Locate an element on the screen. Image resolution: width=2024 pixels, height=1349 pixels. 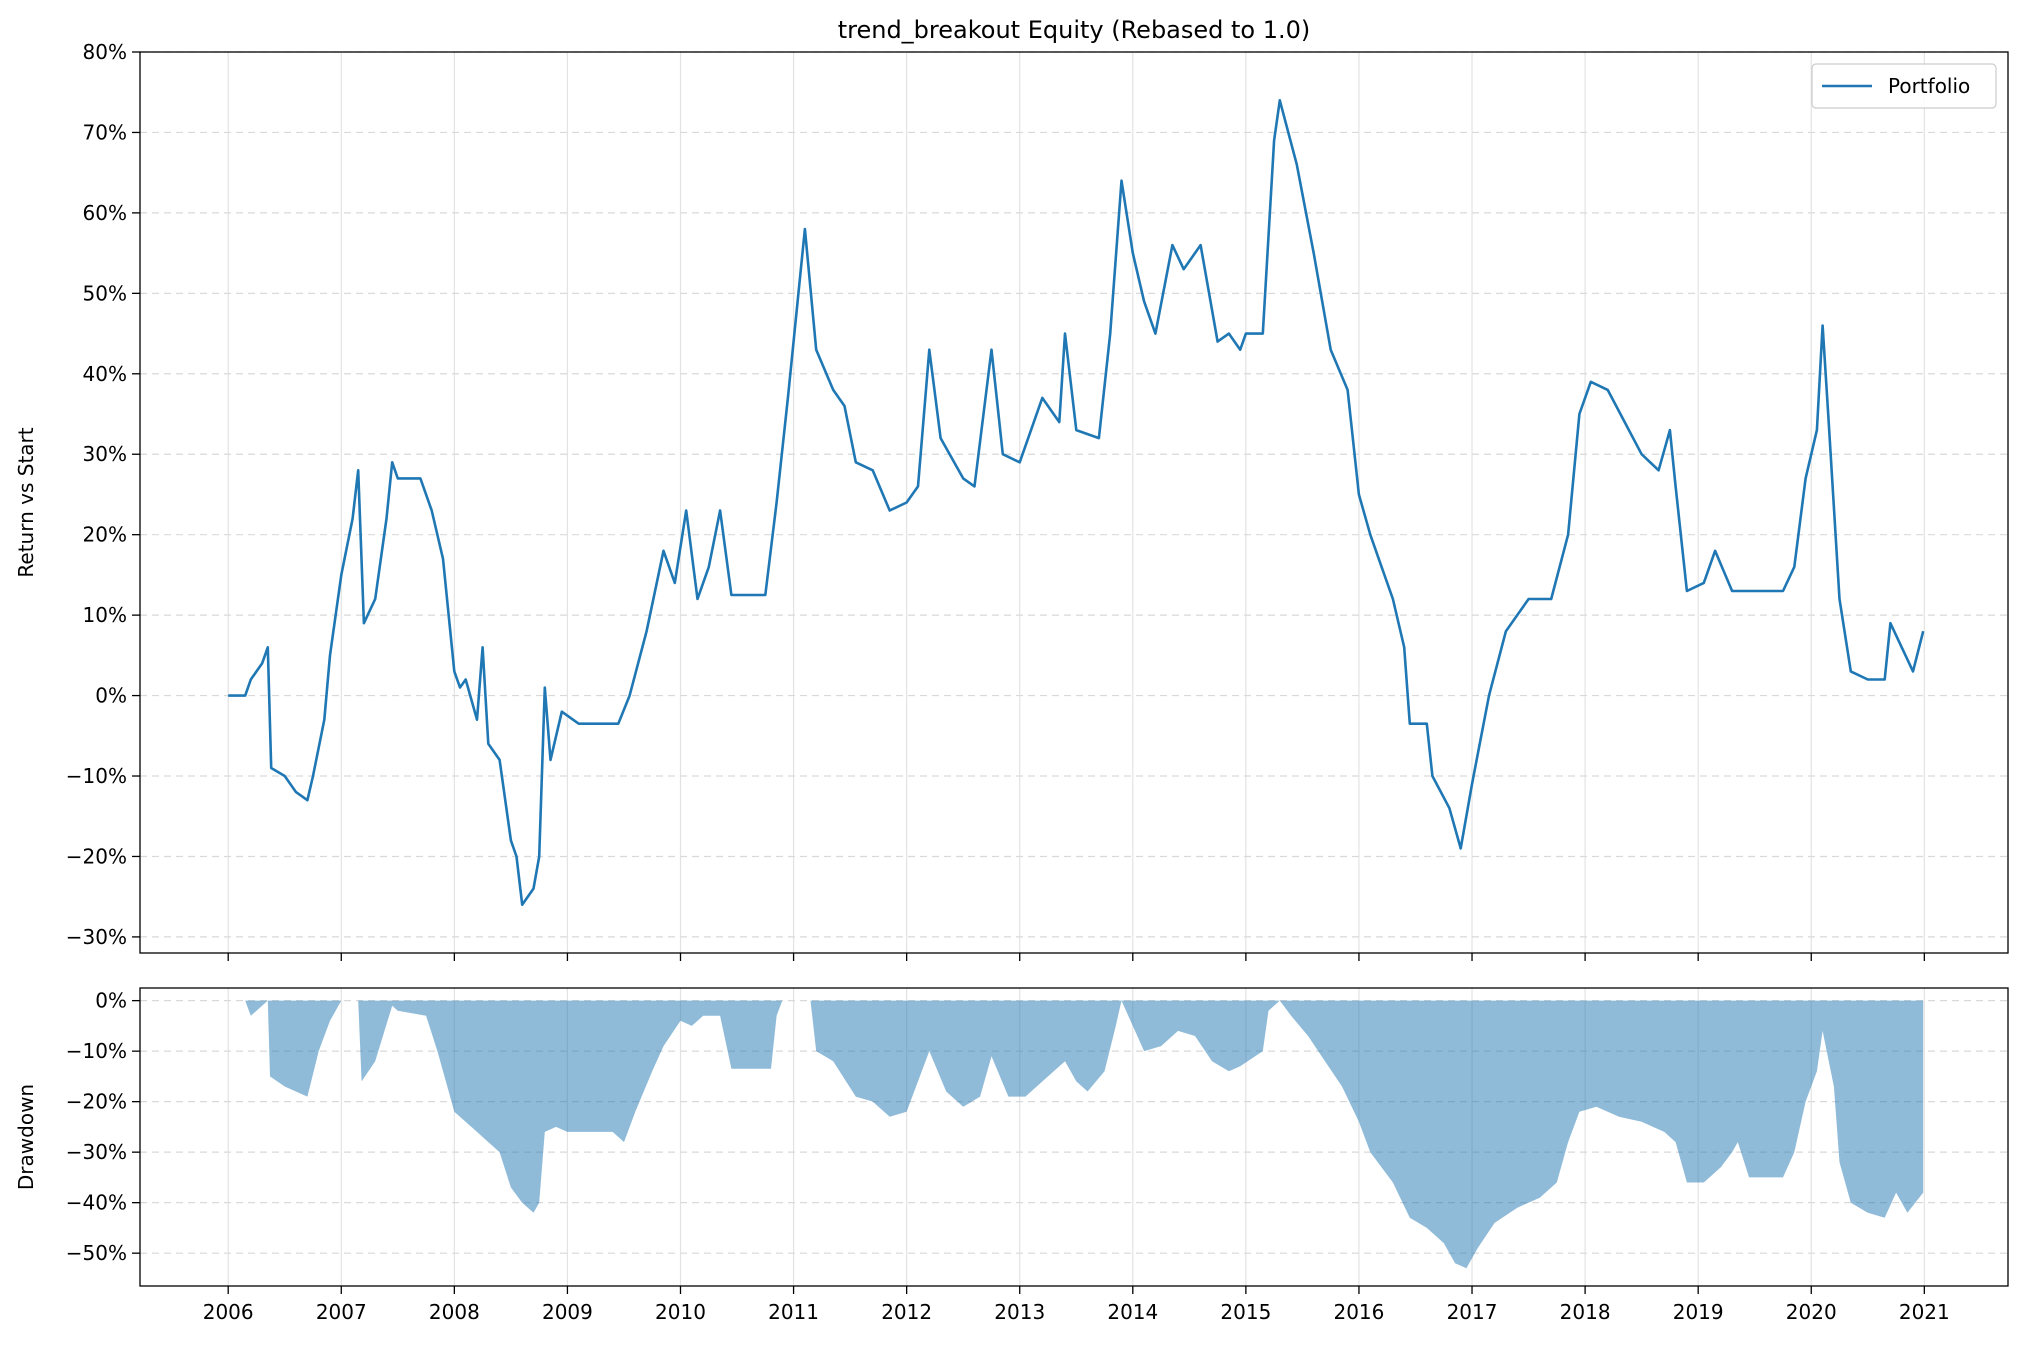
top-y-tick-label: 60% is located at coordinates (105, 213).